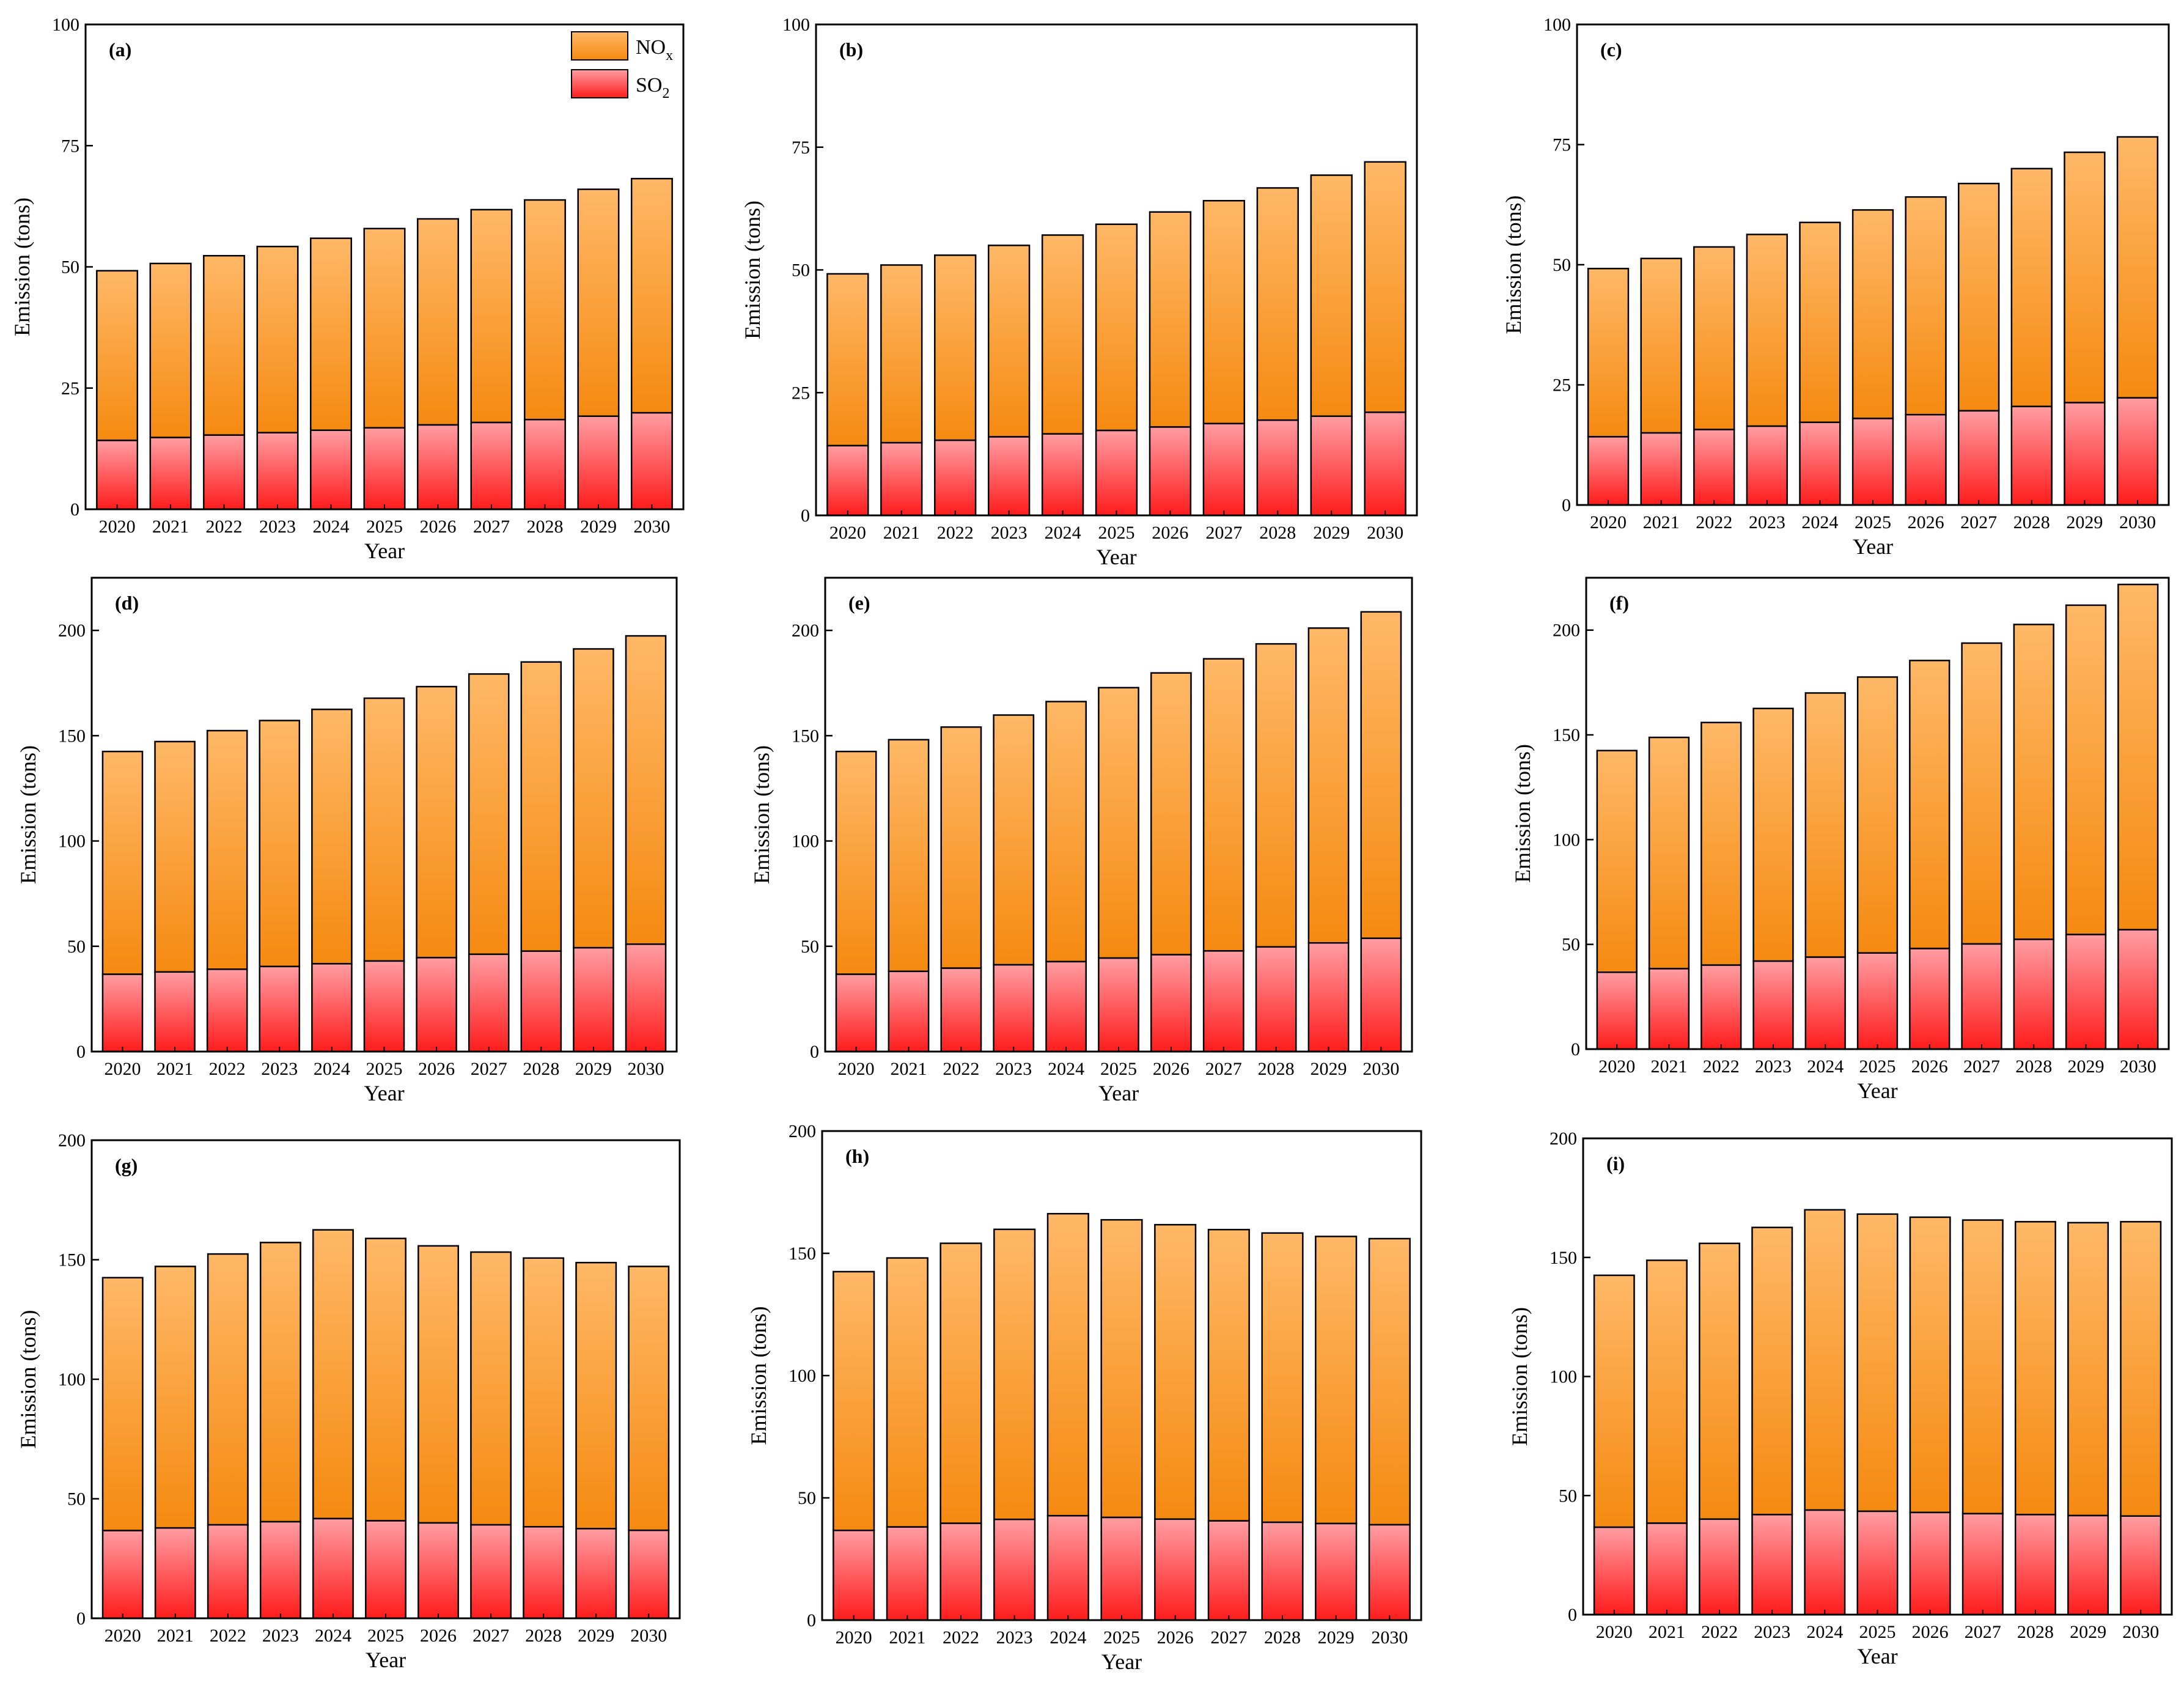 This screenshot has width=2184, height=1688. Describe the element at coordinates (1926, 306) in the screenshot. I see `bar-nox-2026` at that location.